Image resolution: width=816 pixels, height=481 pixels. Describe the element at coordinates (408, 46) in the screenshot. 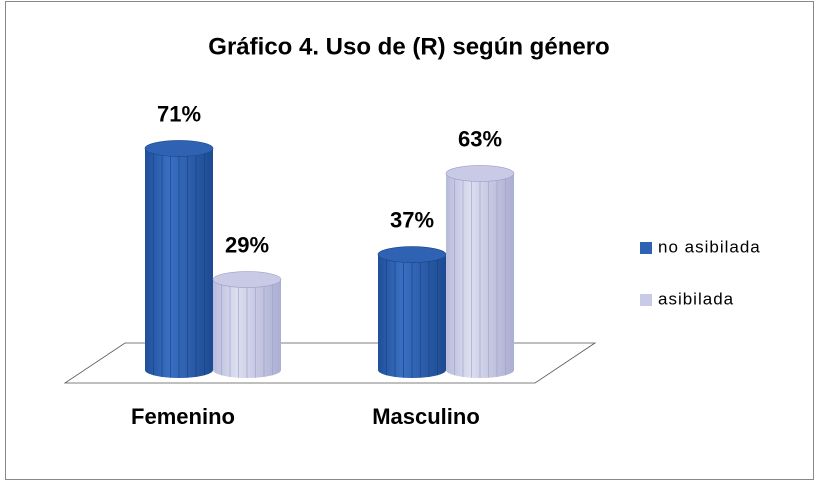

I see `chart-title: Gráfico 4. Uso de (R) según género` at that location.